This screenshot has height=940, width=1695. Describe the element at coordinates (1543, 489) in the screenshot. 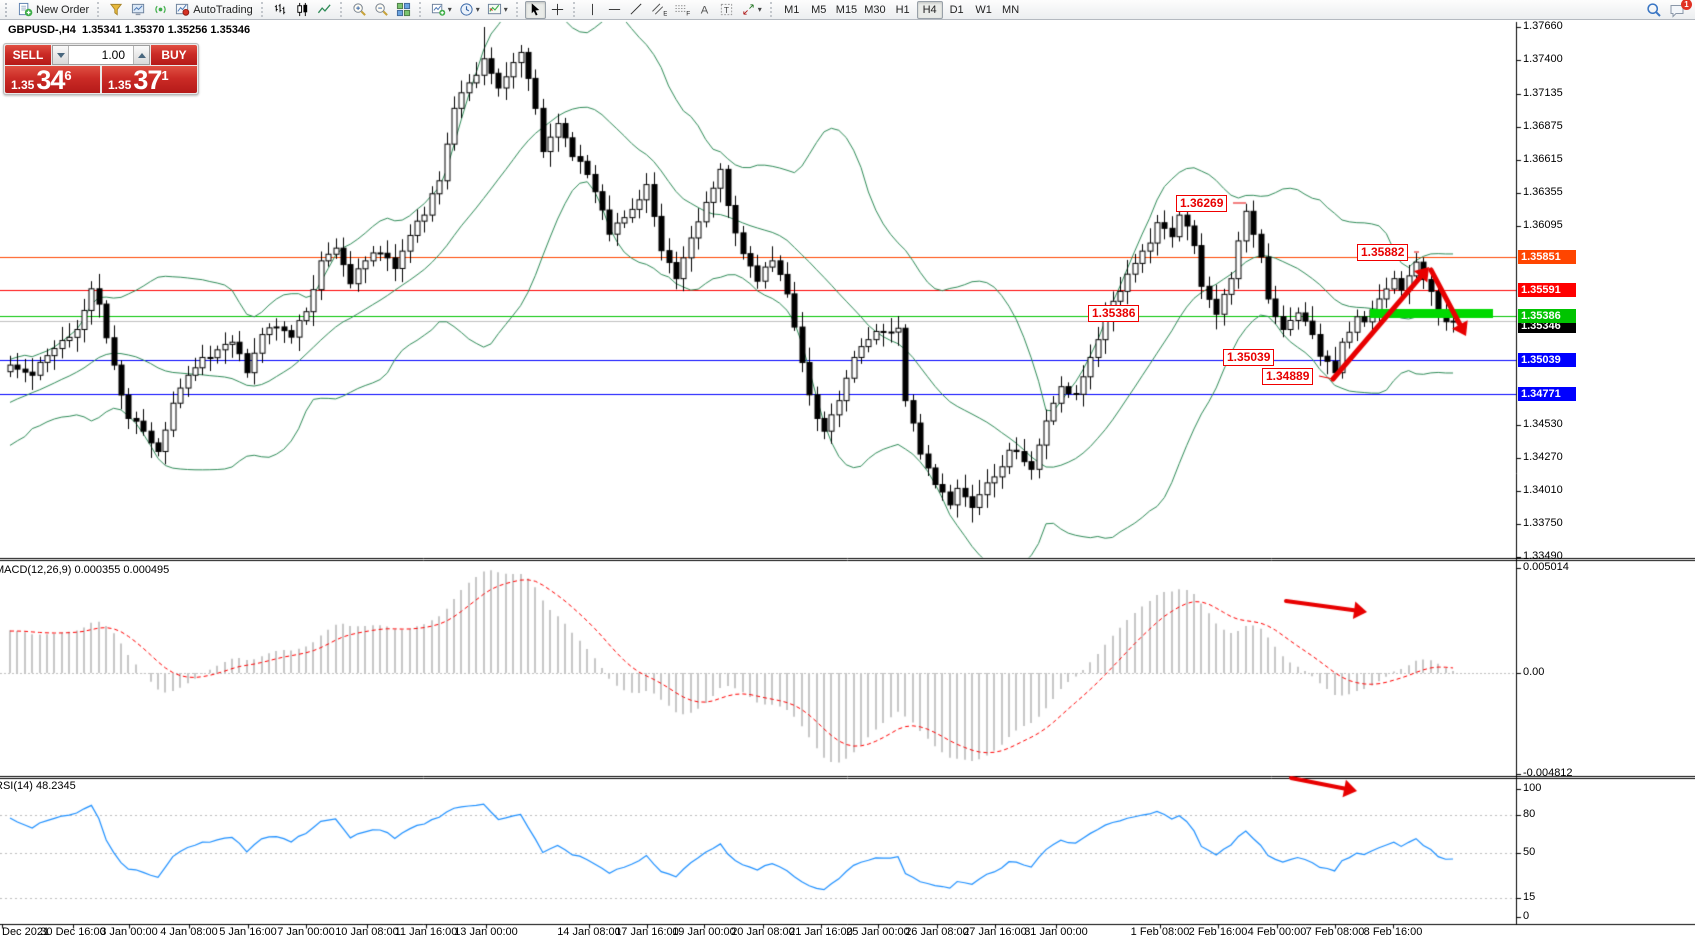

I see `price-axis-label: 1.34010` at that location.